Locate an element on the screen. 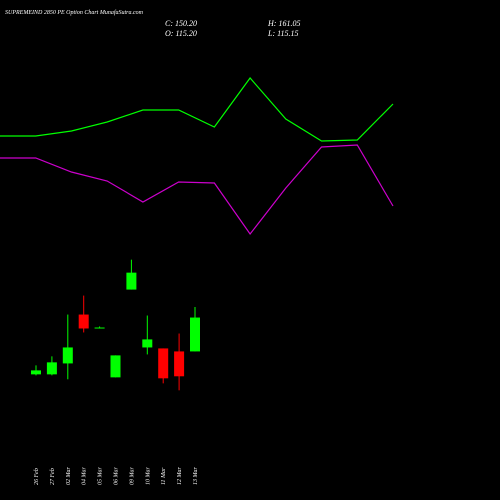 This screenshot has width=500, height=500. x-tick-label: 27 Feb is located at coordinates (53, 476).